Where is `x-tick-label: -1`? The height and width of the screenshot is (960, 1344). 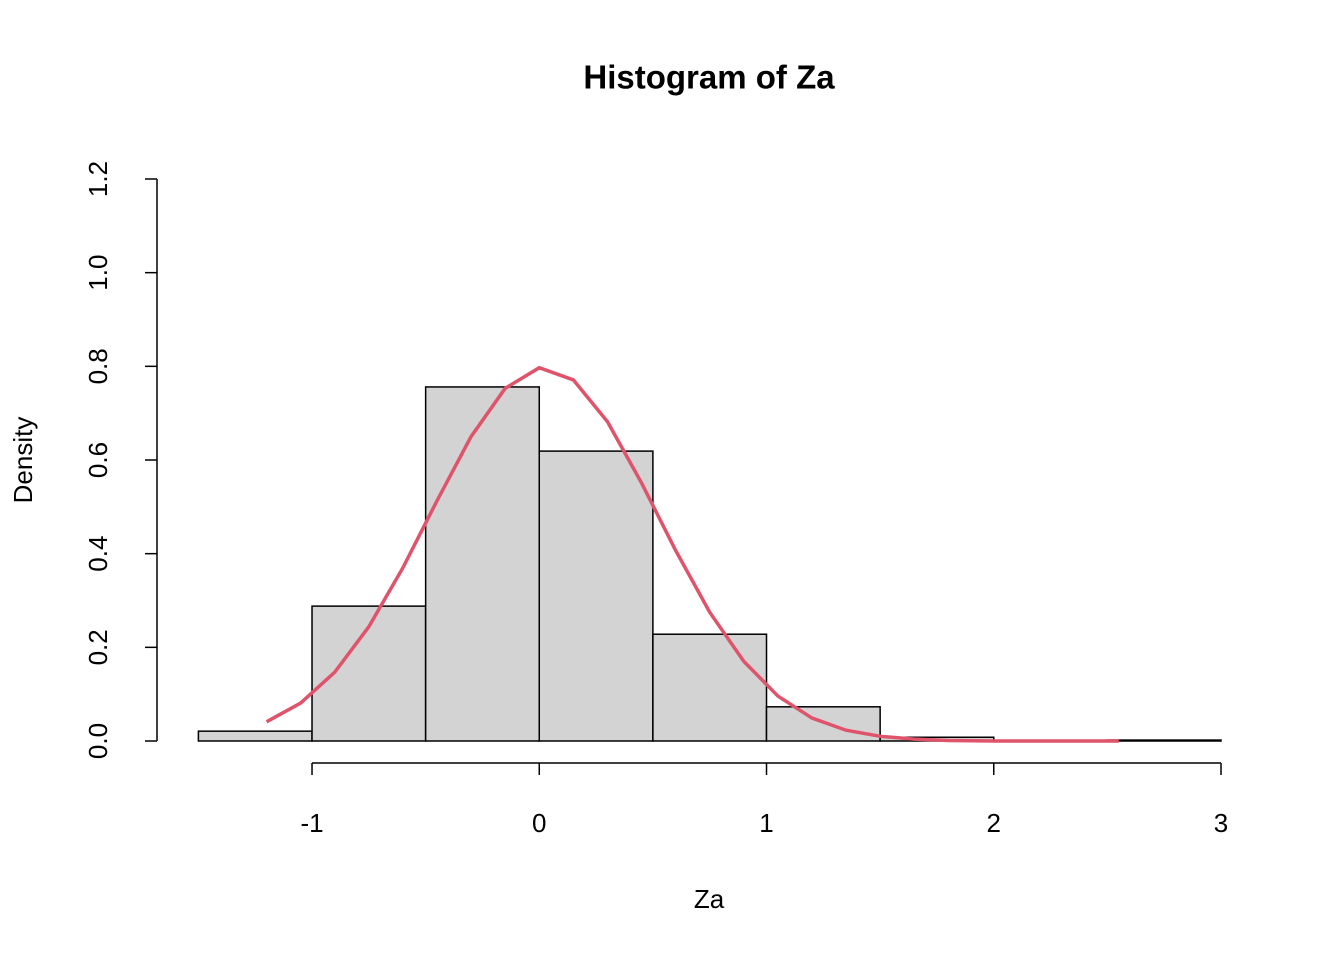 x-tick-label: -1 is located at coordinates (311, 823).